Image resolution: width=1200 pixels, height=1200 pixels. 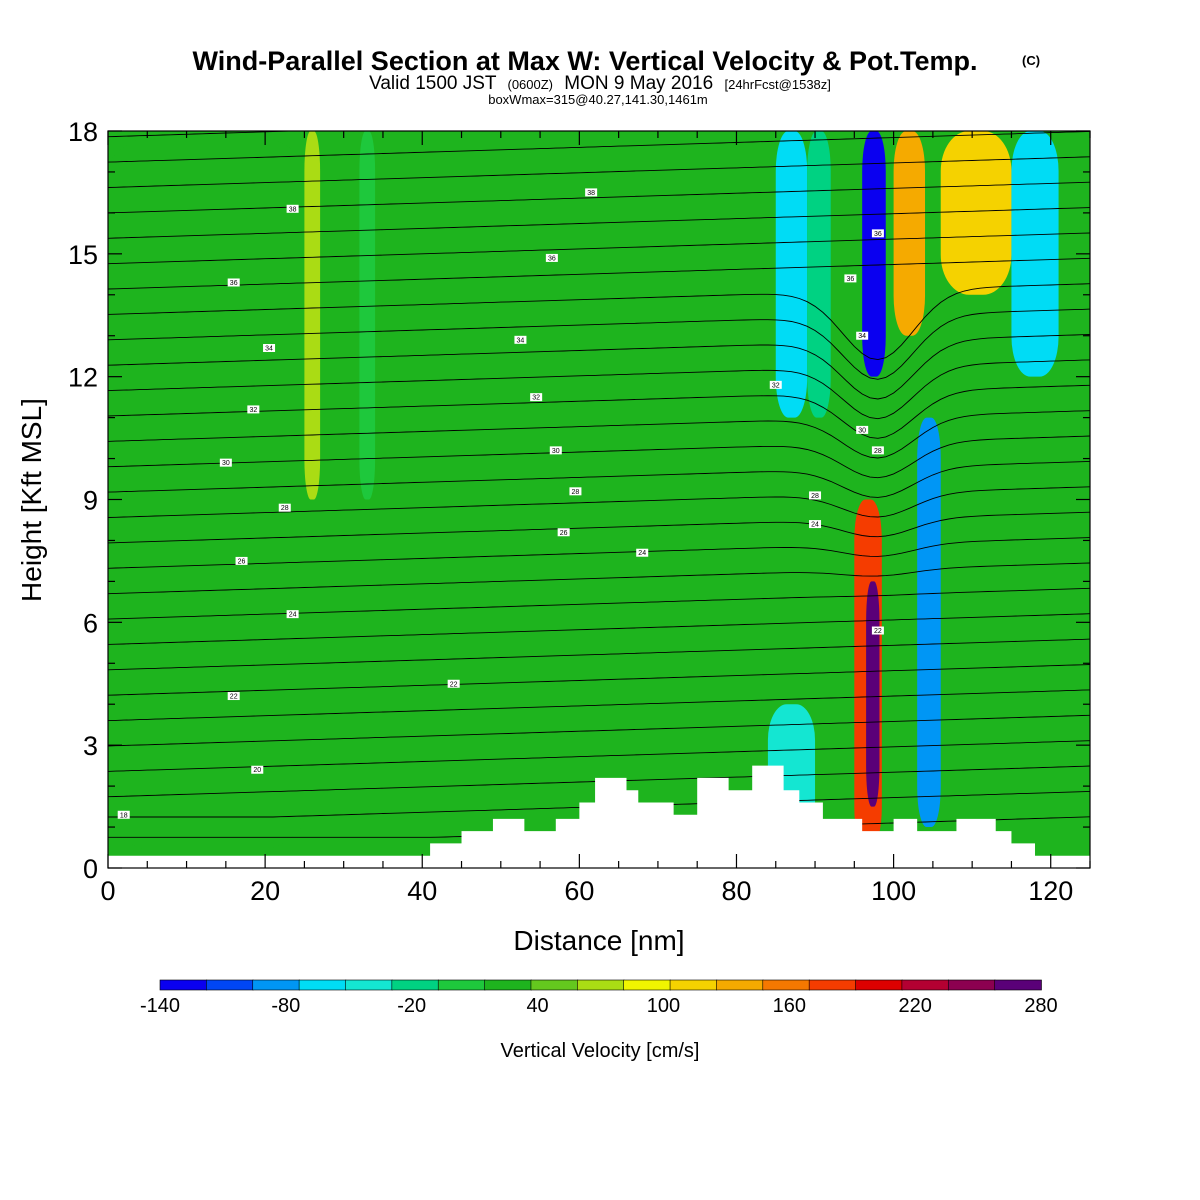 What do you see at coordinates (411, 1006) in the screenshot?
I see `colorbar-tick-label: -20` at bounding box center [411, 1006].